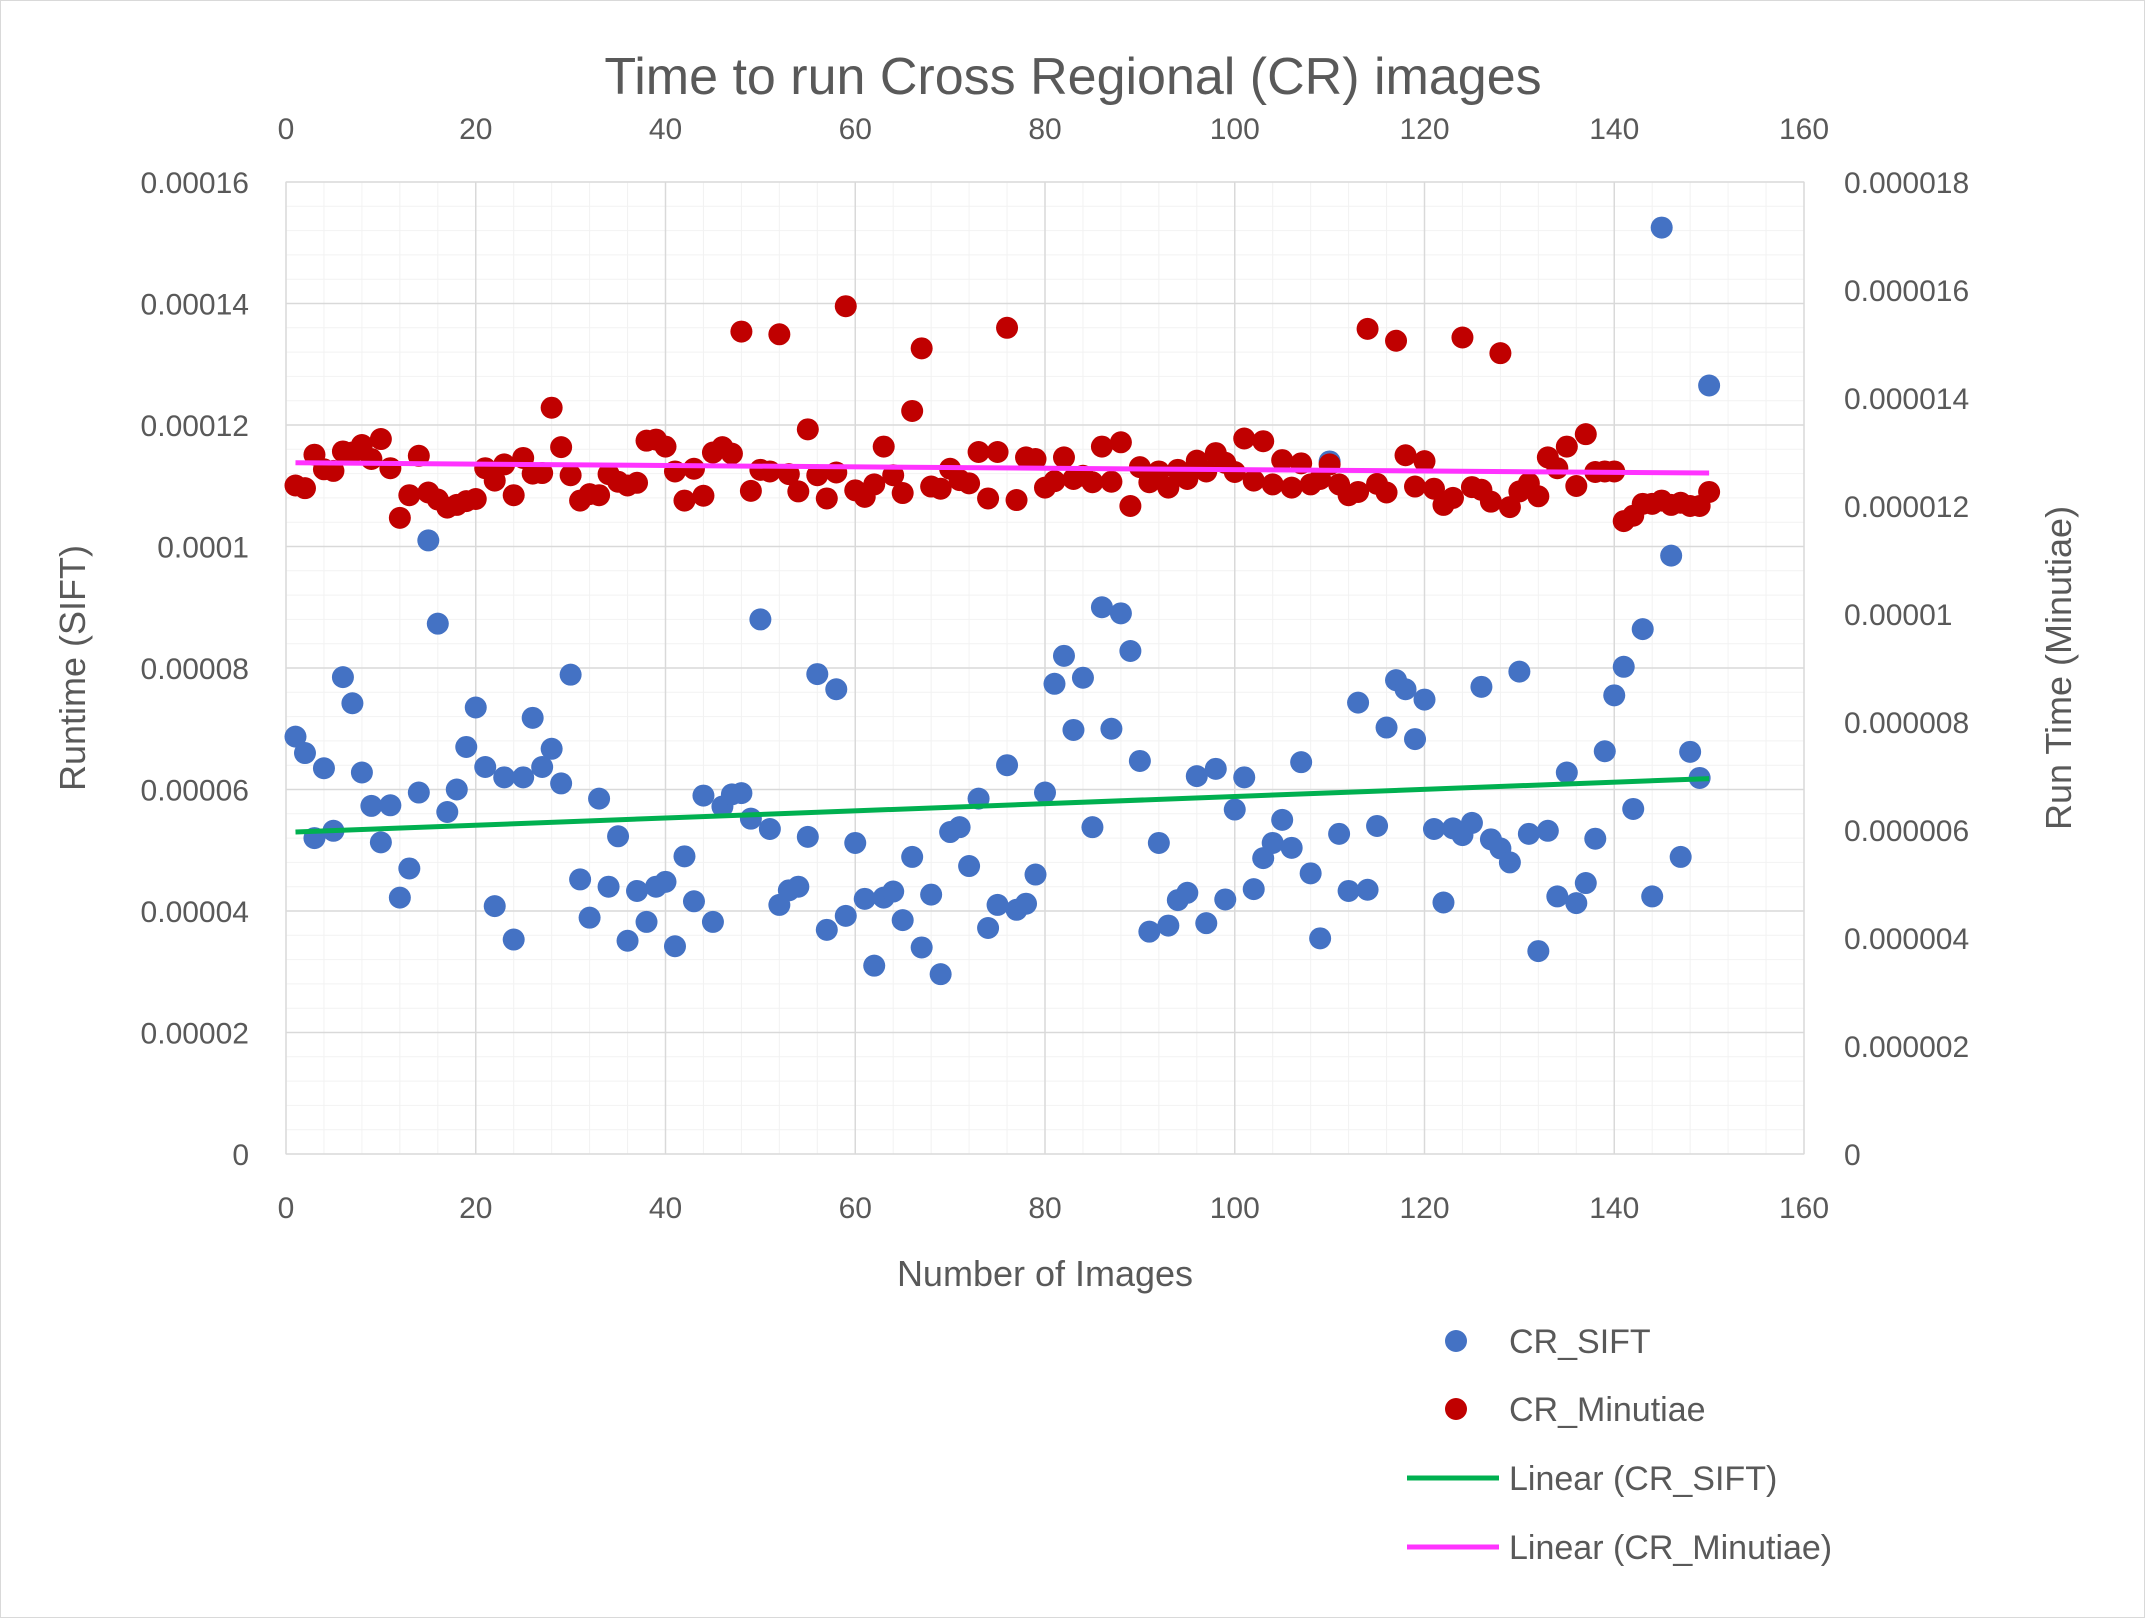 The width and height of the screenshot is (2147, 1624). Describe the element at coordinates (665, 1208) in the screenshot. I see `x-bottom-tick-label: 40` at that location.